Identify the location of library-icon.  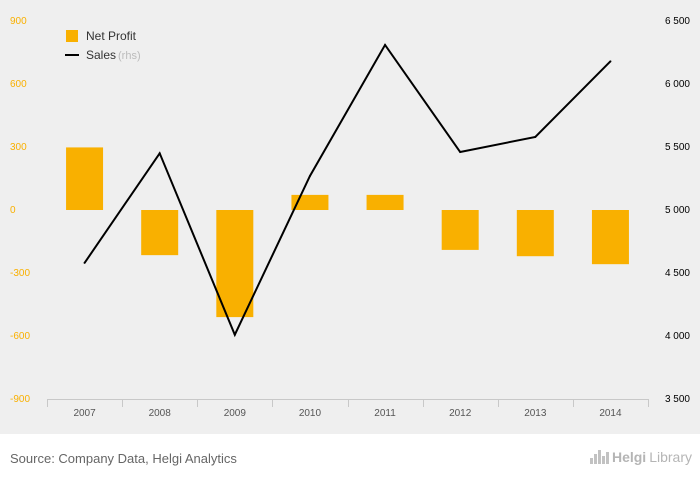
(599, 457).